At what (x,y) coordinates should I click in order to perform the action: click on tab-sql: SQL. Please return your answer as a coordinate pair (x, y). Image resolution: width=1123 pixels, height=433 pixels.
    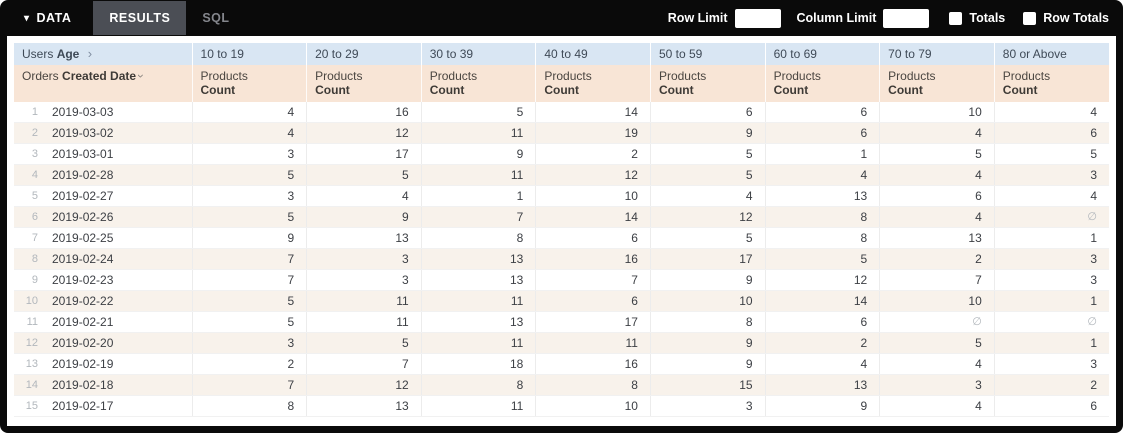
    Looking at the image, I should click on (215, 18).